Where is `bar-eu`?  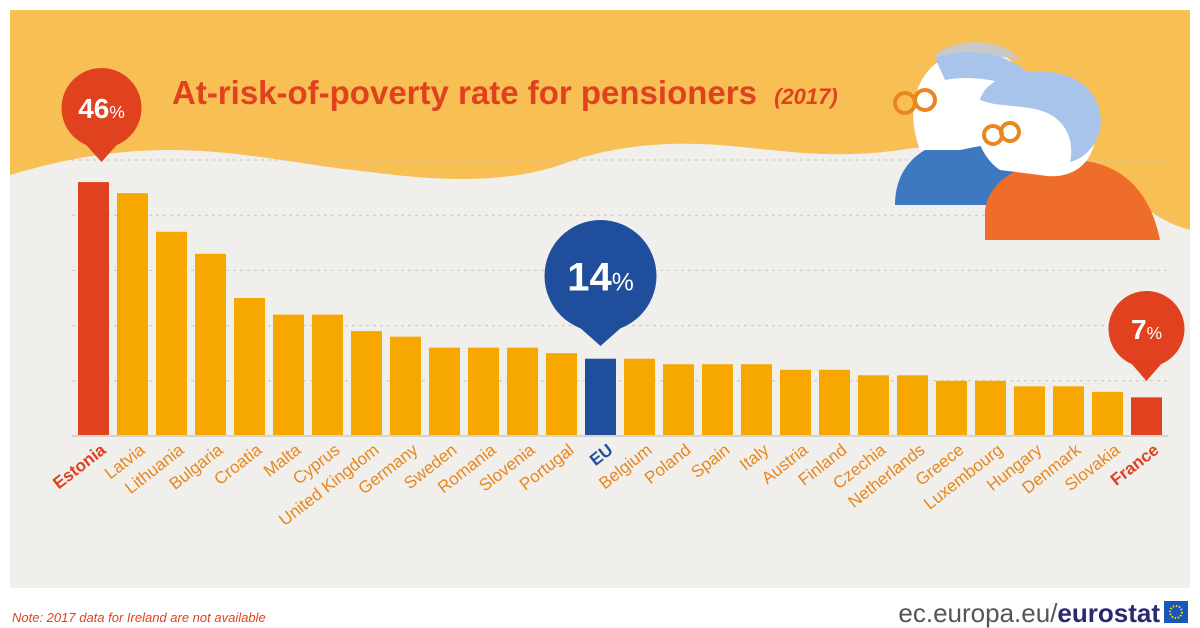 bar-eu is located at coordinates (600, 397).